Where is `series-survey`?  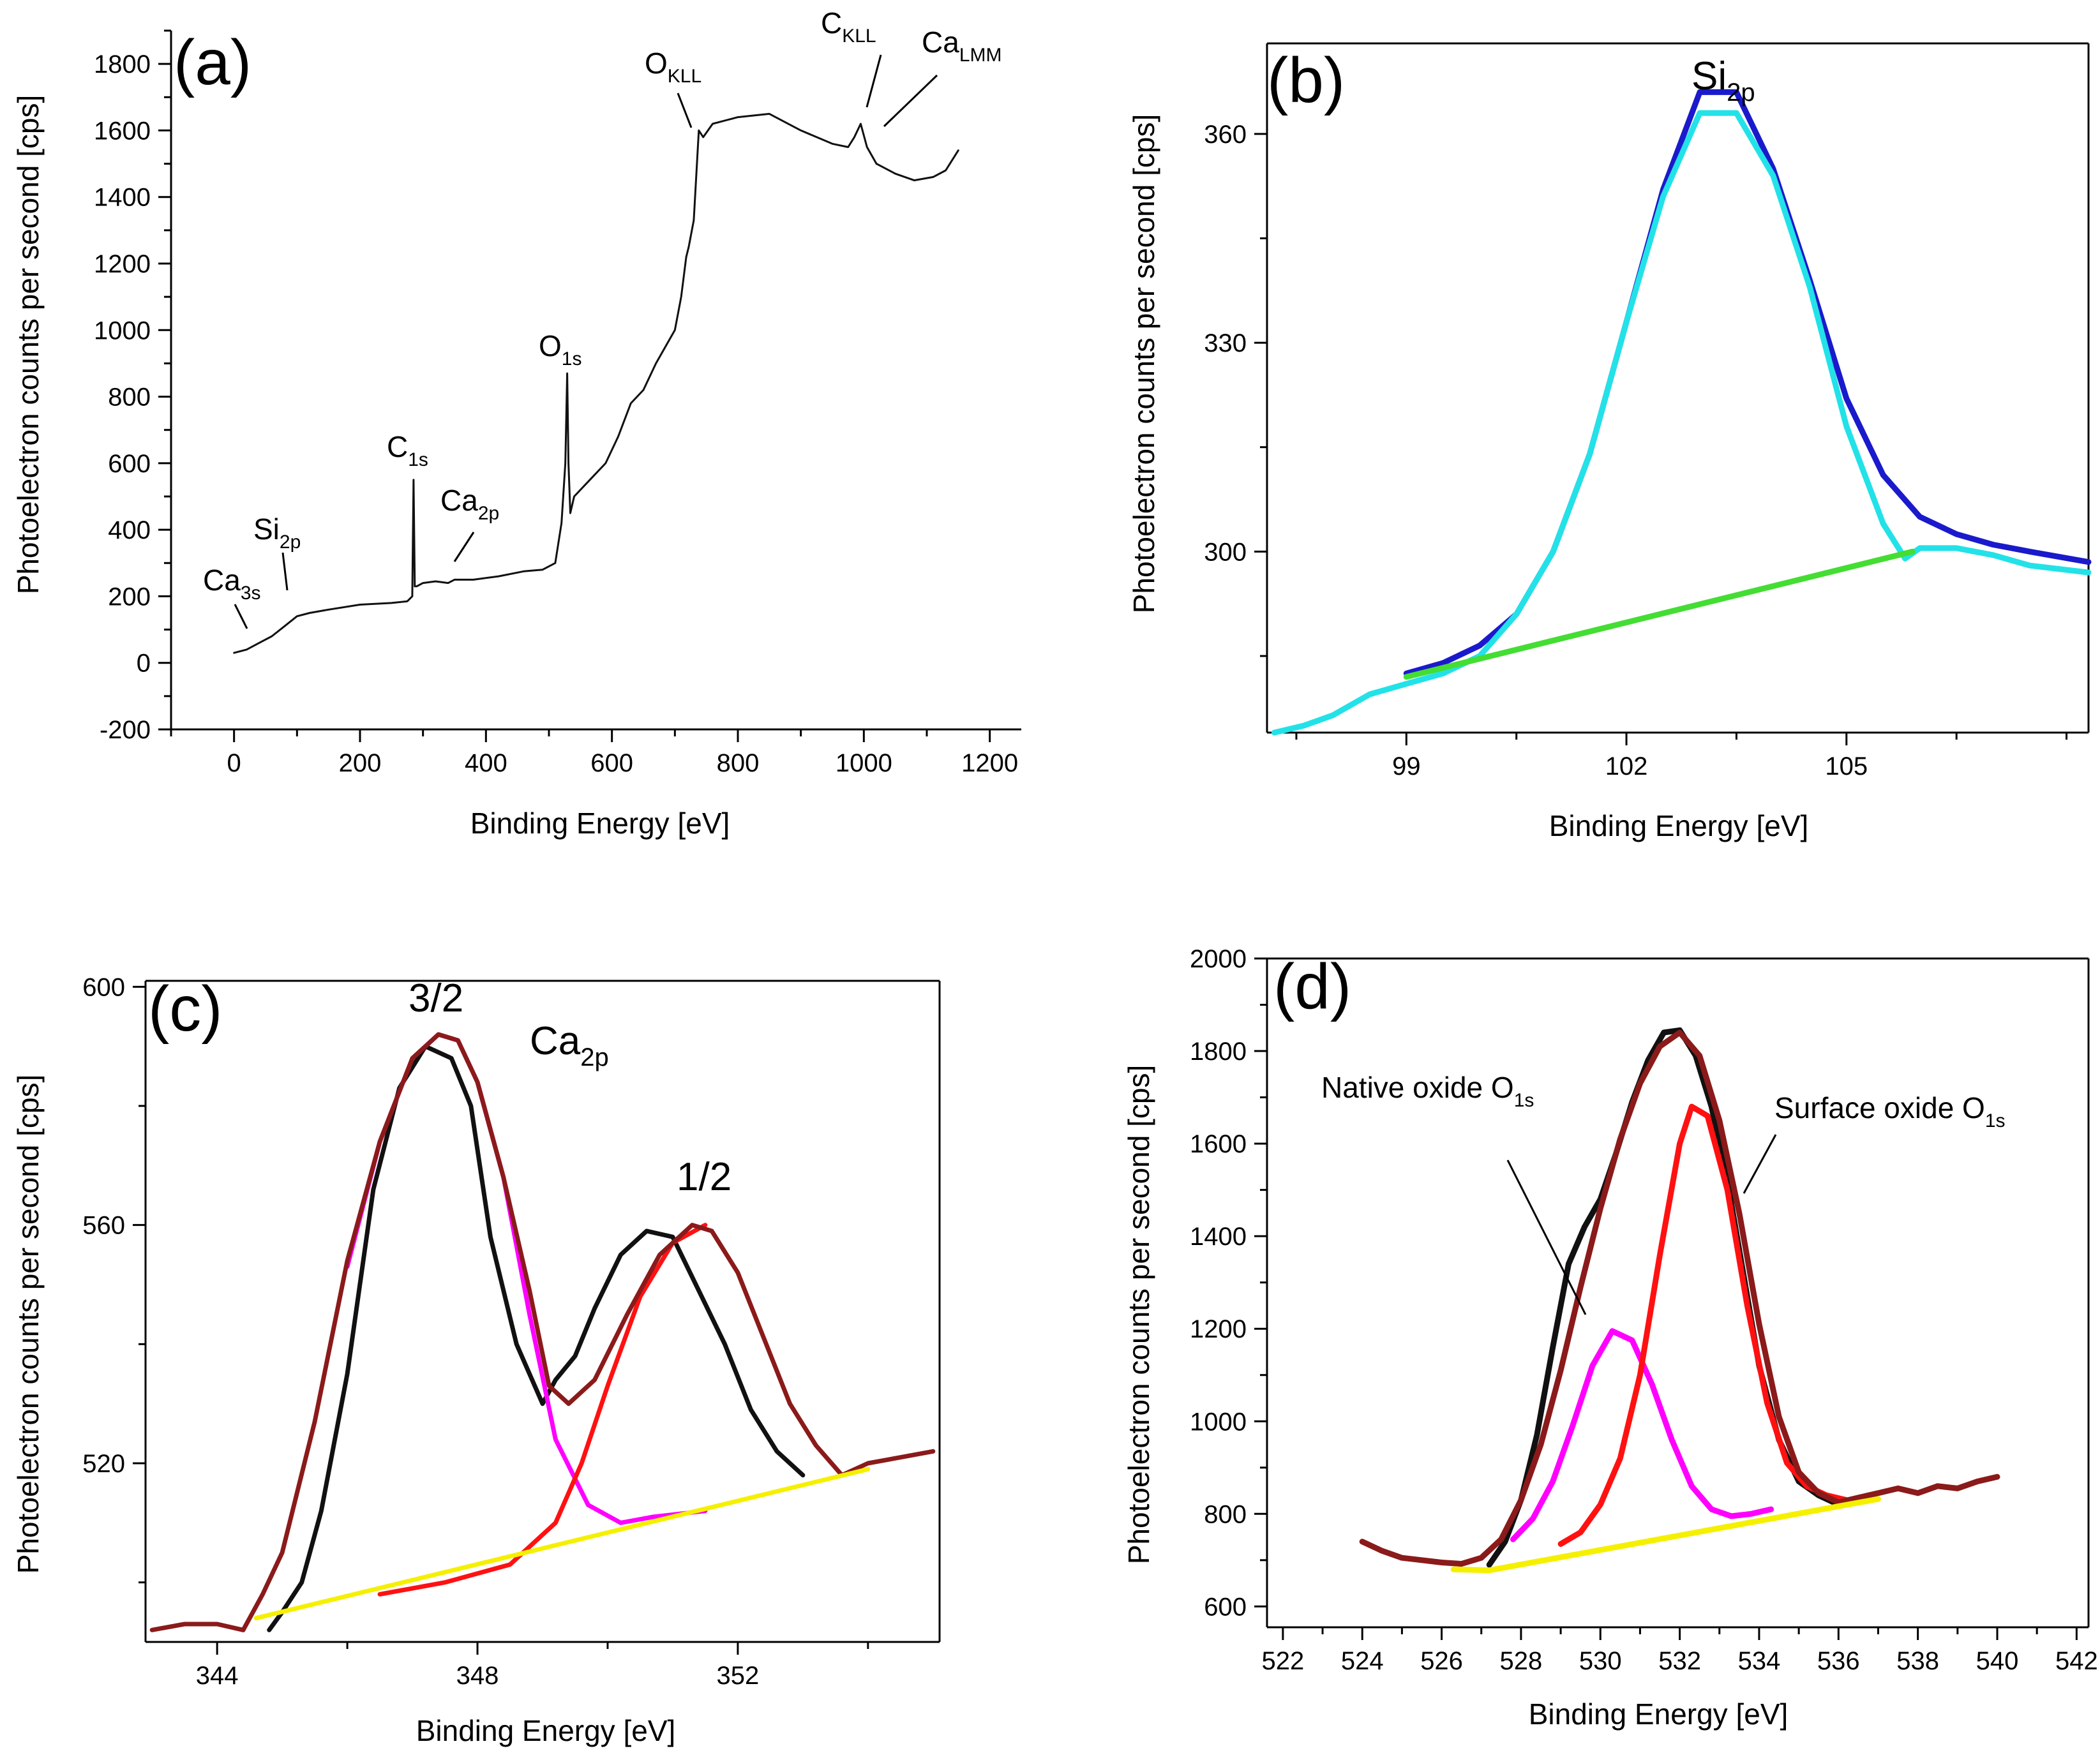
series-survey is located at coordinates (596, 383).